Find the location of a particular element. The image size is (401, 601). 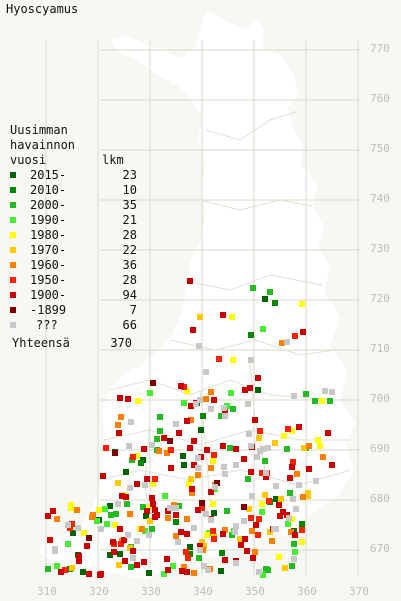

northing-label: 760 is located at coordinates (380, 98).